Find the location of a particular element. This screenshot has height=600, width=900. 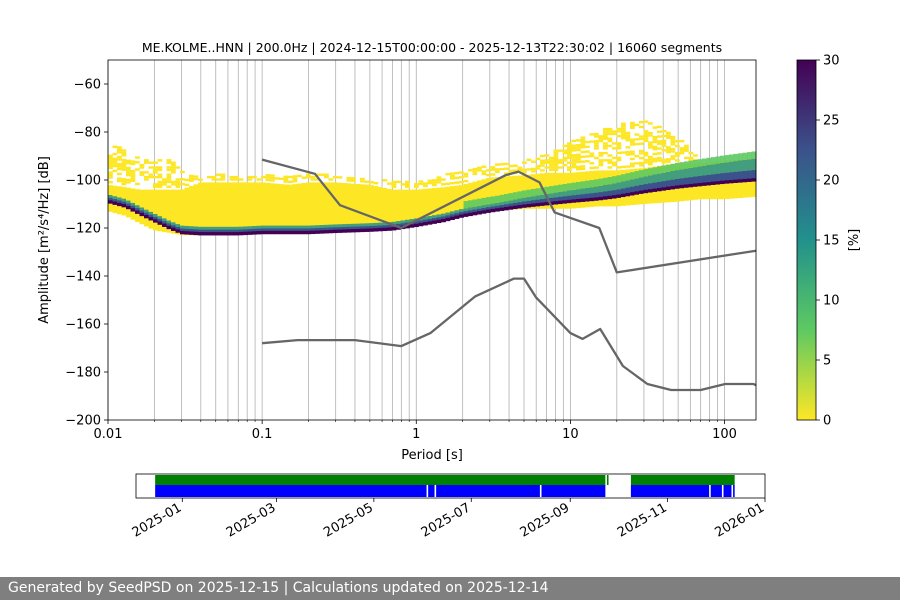

processed-segment is located at coordinates (716, 491).